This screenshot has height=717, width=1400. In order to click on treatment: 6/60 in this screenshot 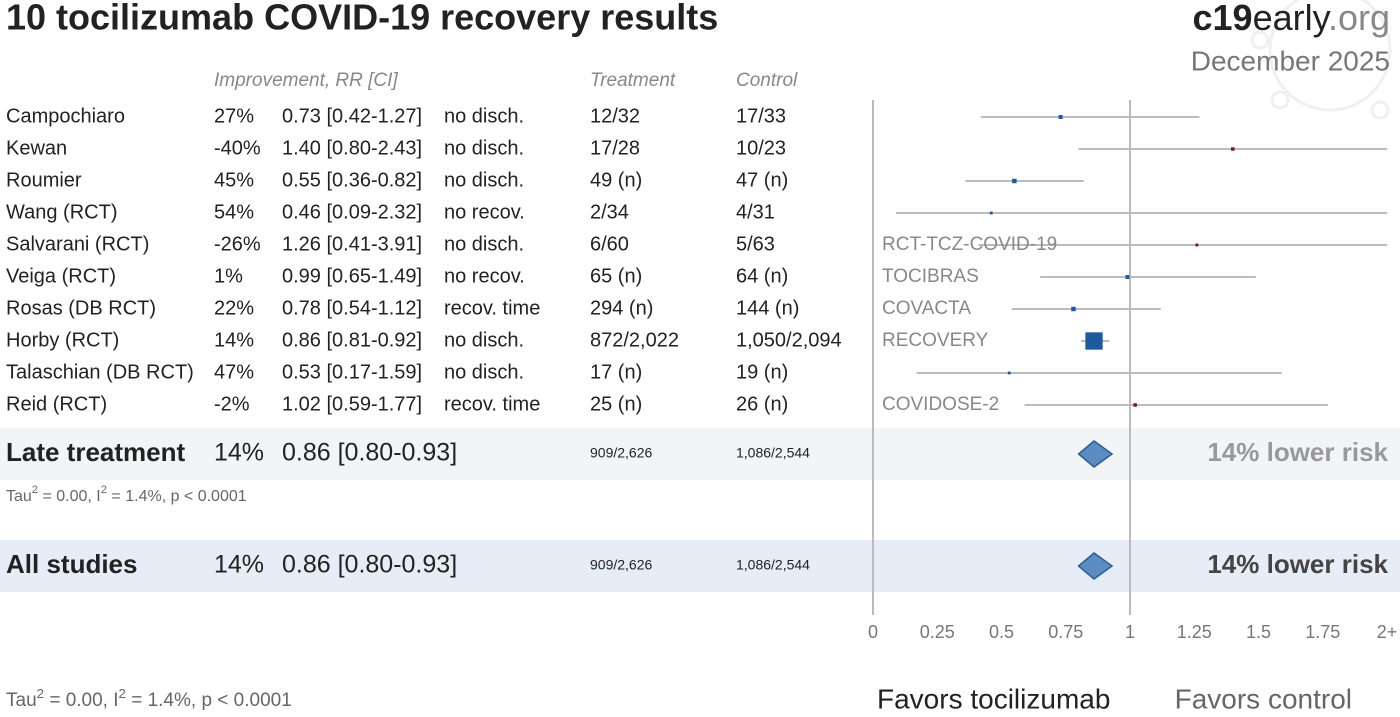, I will do `click(609, 244)`.